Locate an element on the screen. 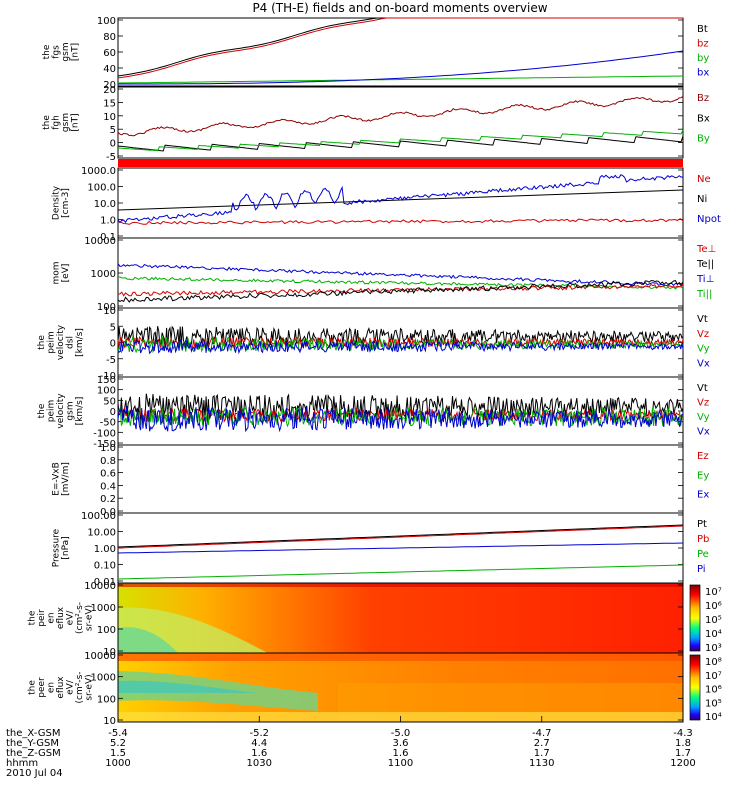  legend-Pb: Pb is located at coordinates (703, 539).